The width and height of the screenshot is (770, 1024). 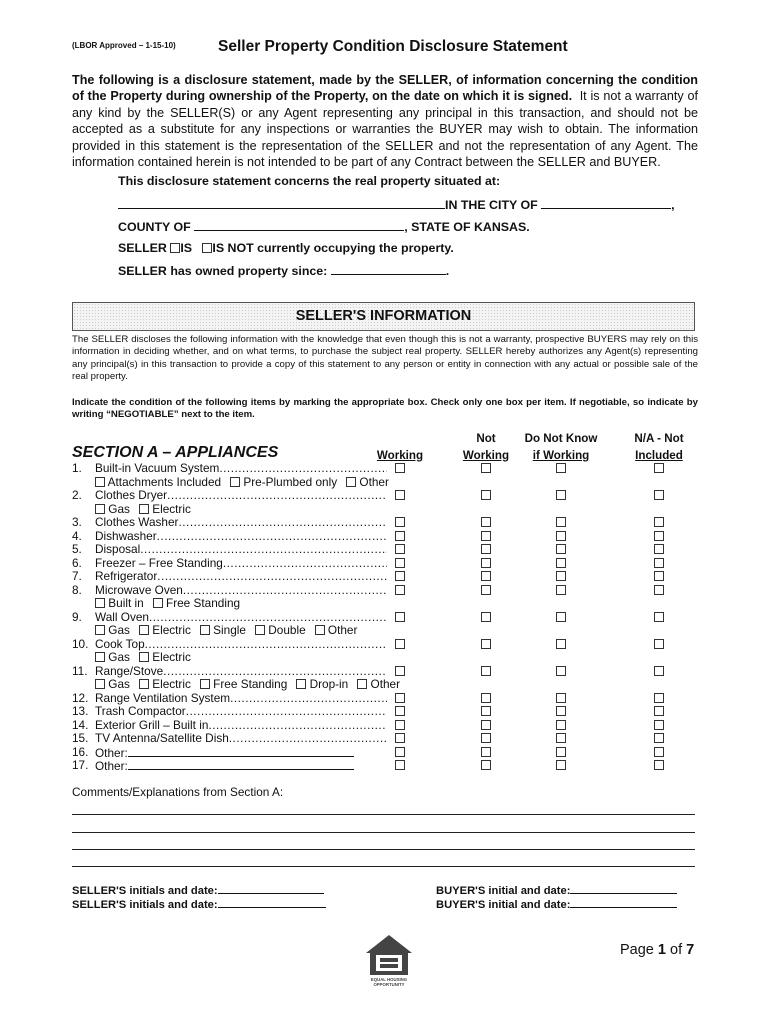 What do you see at coordinates (207, 248) in the screenshot?
I see `is-not-occupying-checkbox` at bounding box center [207, 248].